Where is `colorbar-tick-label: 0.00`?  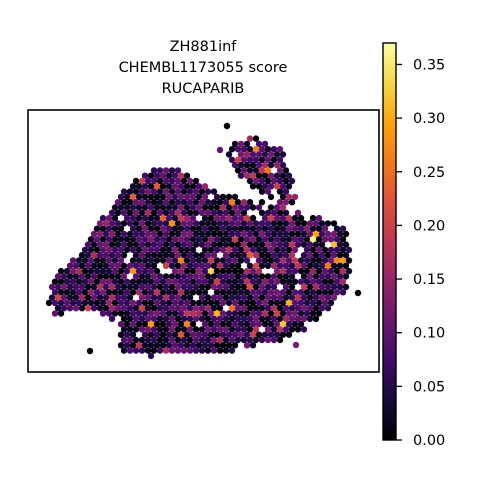
colorbar-tick-label: 0.00 is located at coordinates (429, 441).